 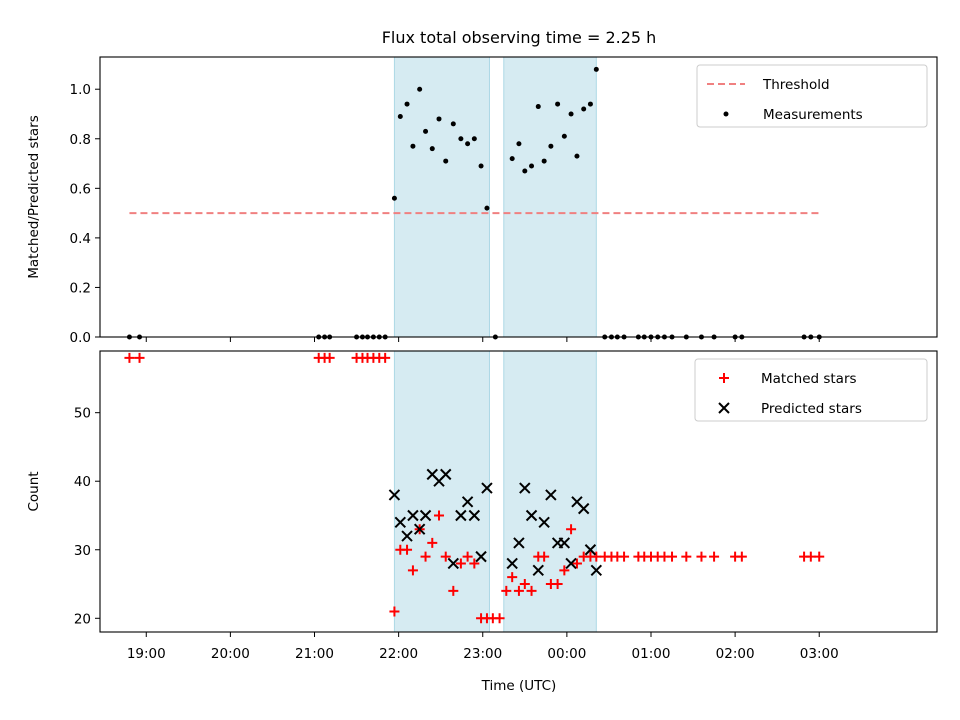 I want to click on legend: Threshold Measurements, so click(x=812, y=96).